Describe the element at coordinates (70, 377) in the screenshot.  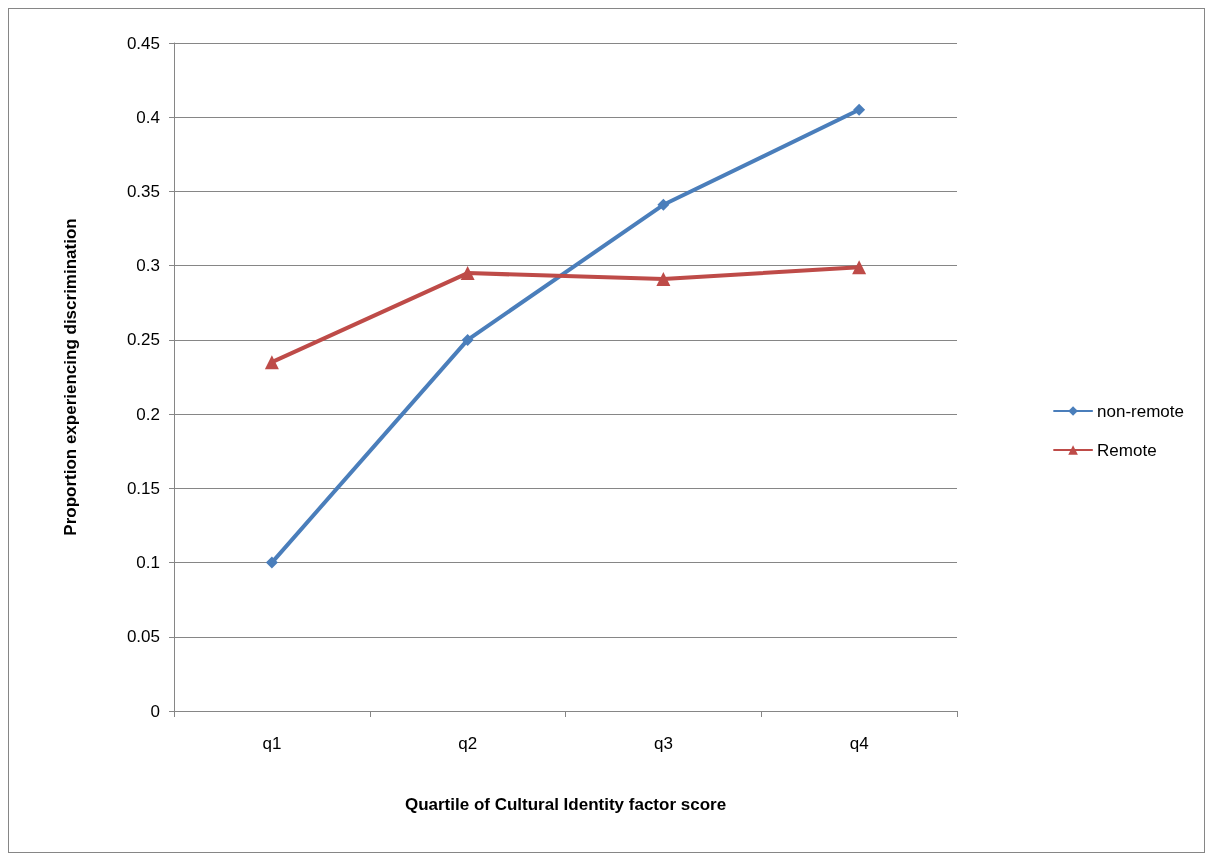
I see `y-axis-title: Proportion experiencing discrimination` at that location.